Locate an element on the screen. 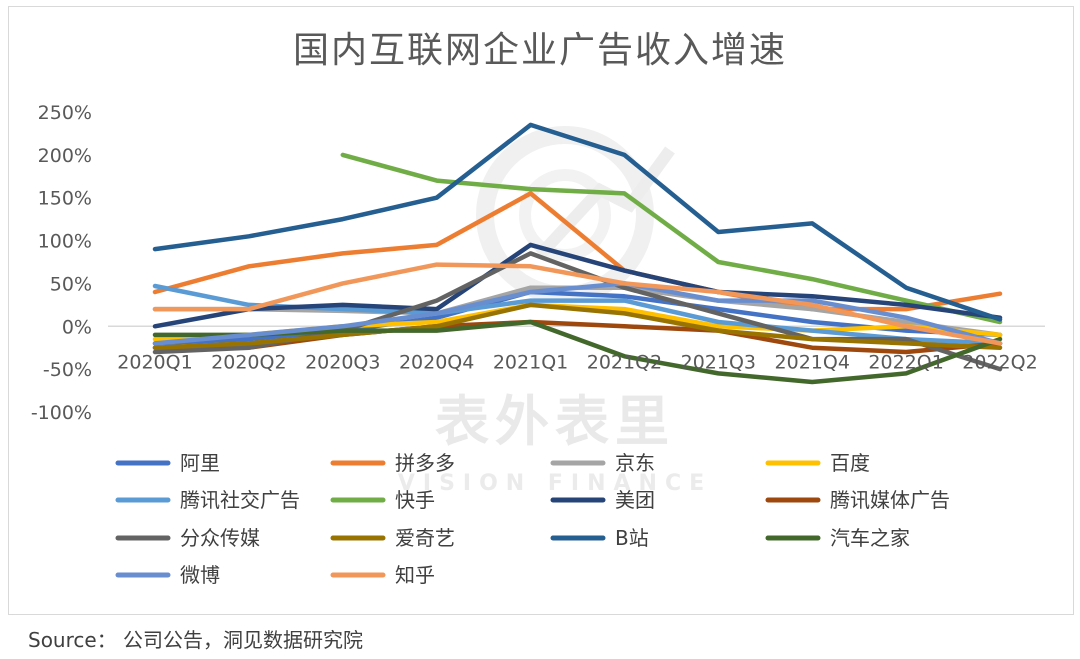 The image size is (1080, 659). legend-label: 美团 is located at coordinates (635, 500).